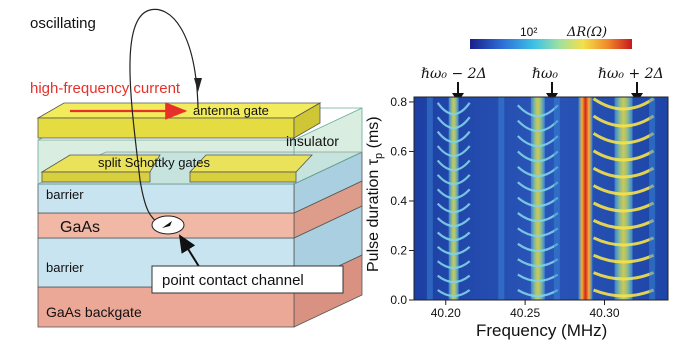  I want to click on high-frequency-current-label: high-frequency current, so click(105, 88).